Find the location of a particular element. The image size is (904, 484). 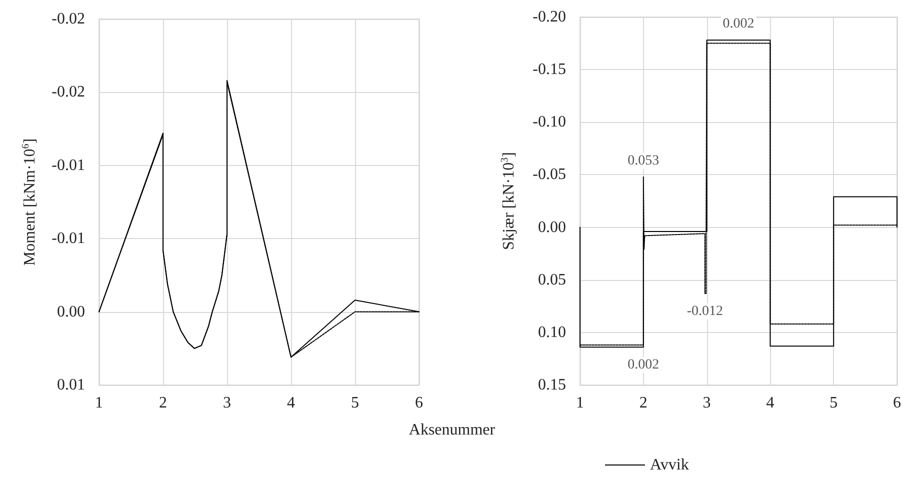

y-tick-label: 0.01 is located at coordinates (71, 385).